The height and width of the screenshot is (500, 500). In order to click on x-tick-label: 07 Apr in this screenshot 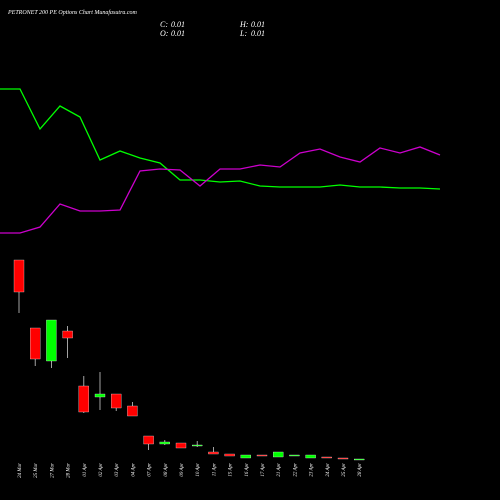, I will do `click(150, 470)`.